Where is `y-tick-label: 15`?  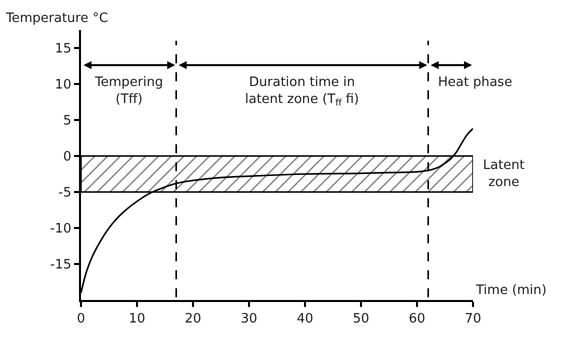
y-tick-label: 15 is located at coordinates (63, 49).